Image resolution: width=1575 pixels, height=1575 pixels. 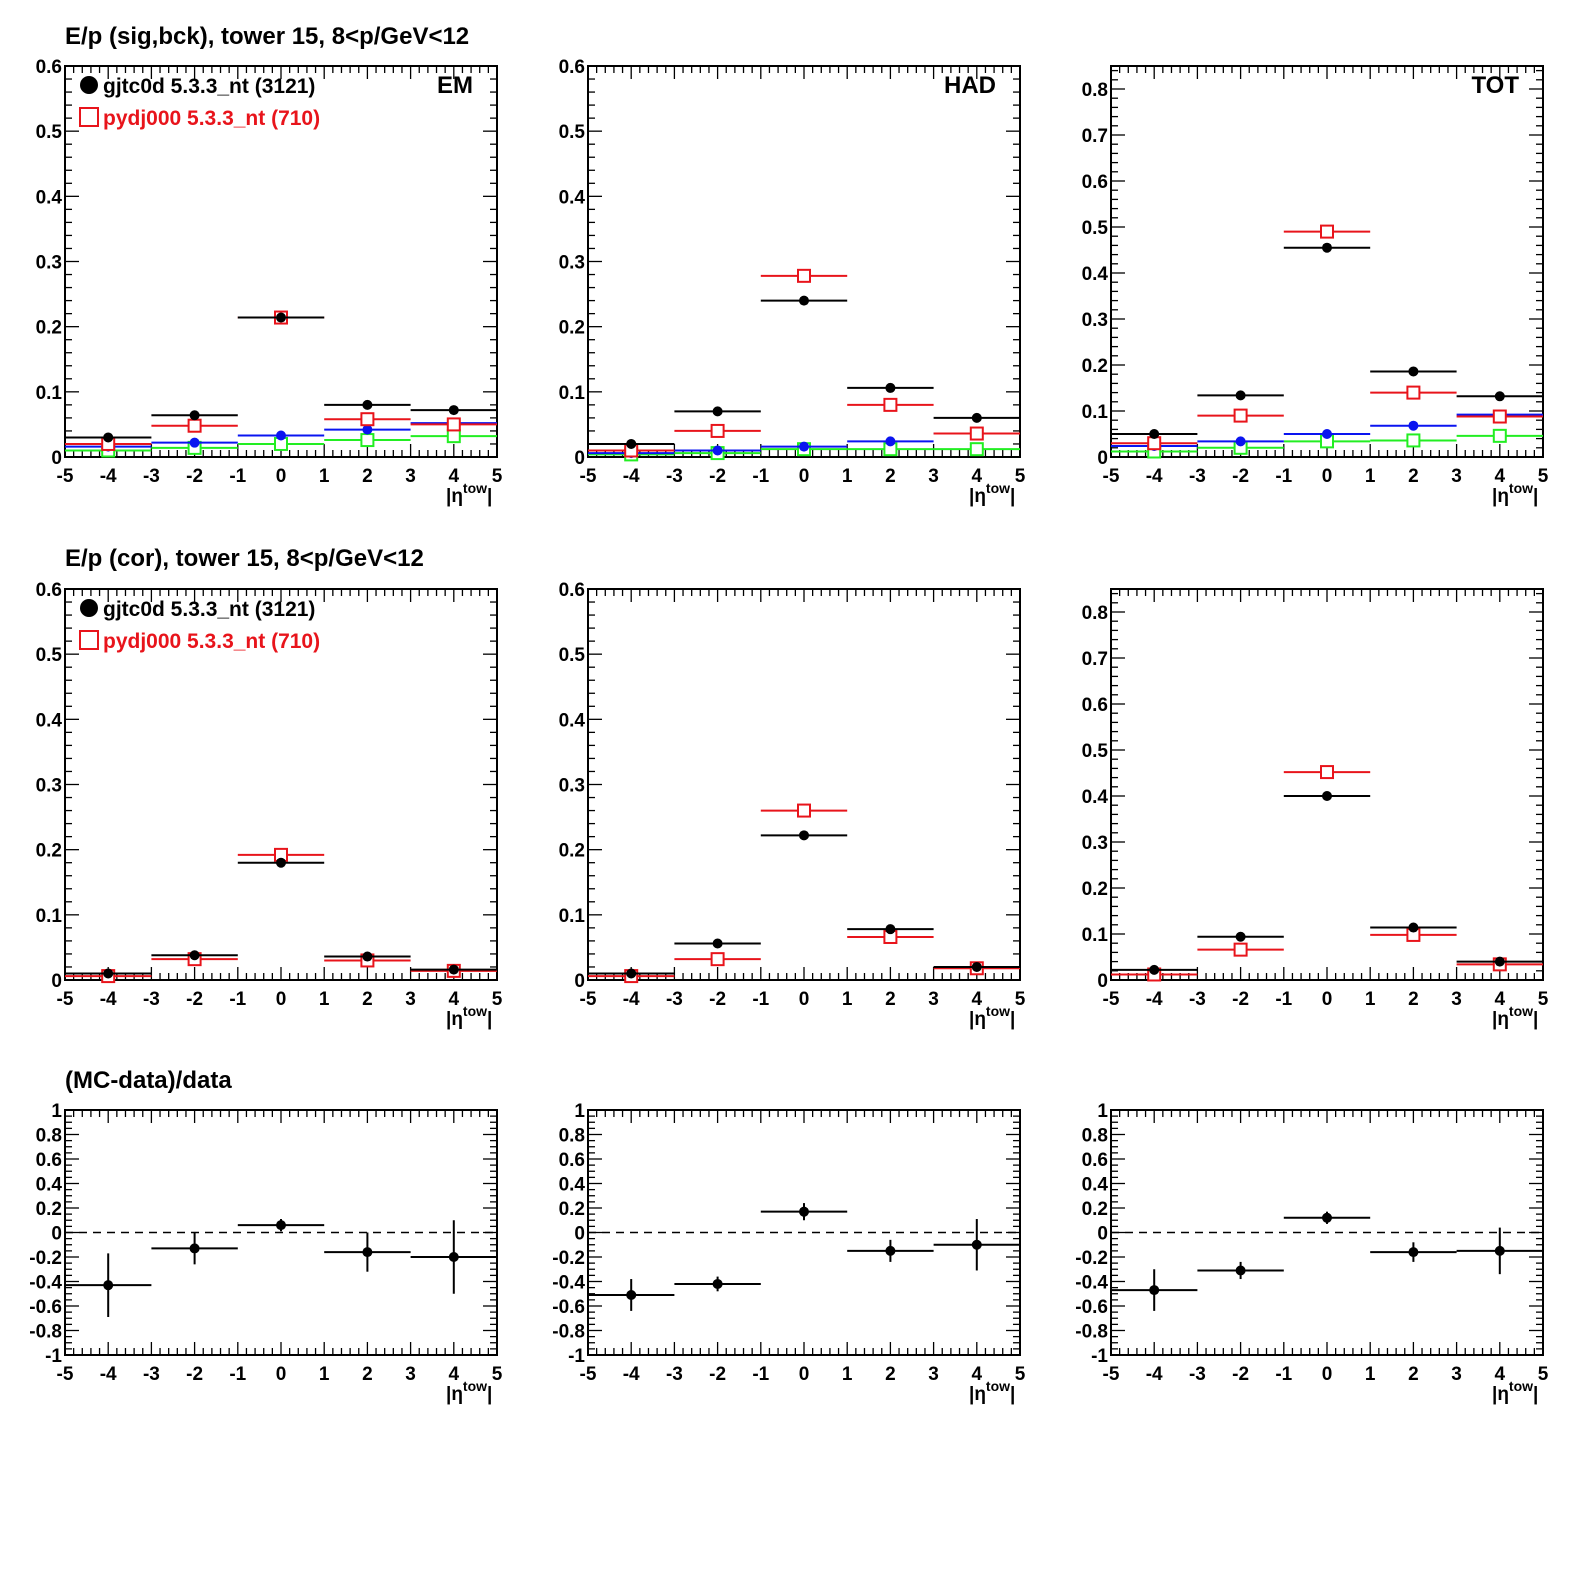 What do you see at coordinates (568, 1307) in the screenshot?
I see `y-tick-label: -0.6` at bounding box center [568, 1307].